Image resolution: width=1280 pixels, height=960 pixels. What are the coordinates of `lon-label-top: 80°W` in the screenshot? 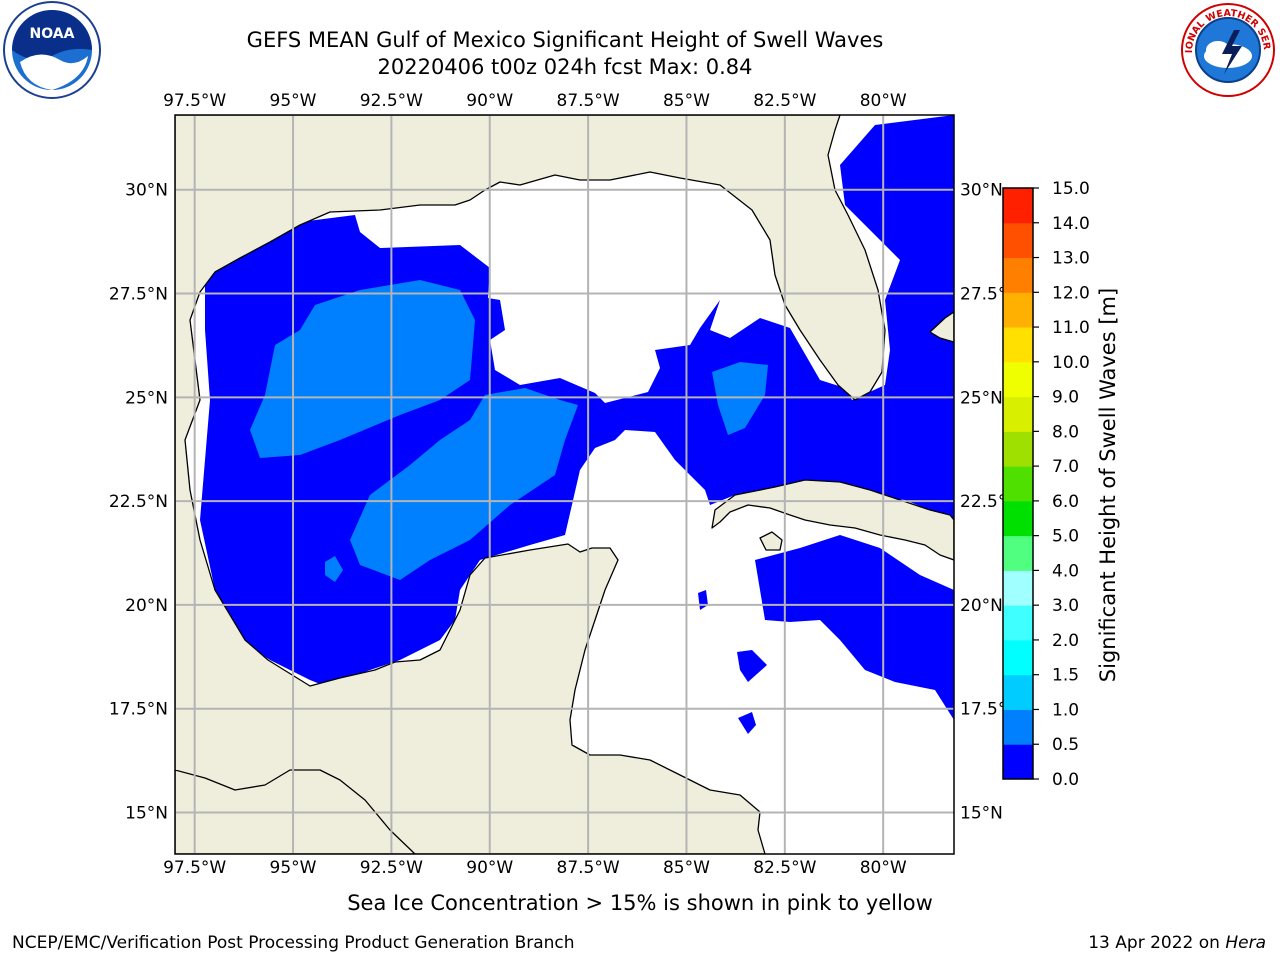 It's located at (883, 101).